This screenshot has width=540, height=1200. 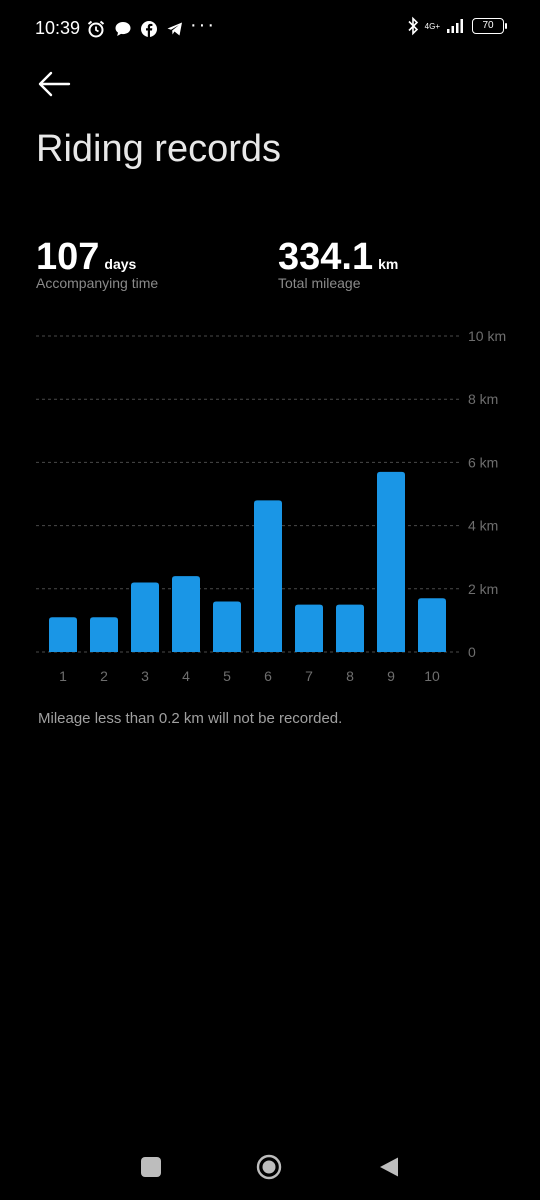 I want to click on telegram-icon, so click(x=174, y=29).